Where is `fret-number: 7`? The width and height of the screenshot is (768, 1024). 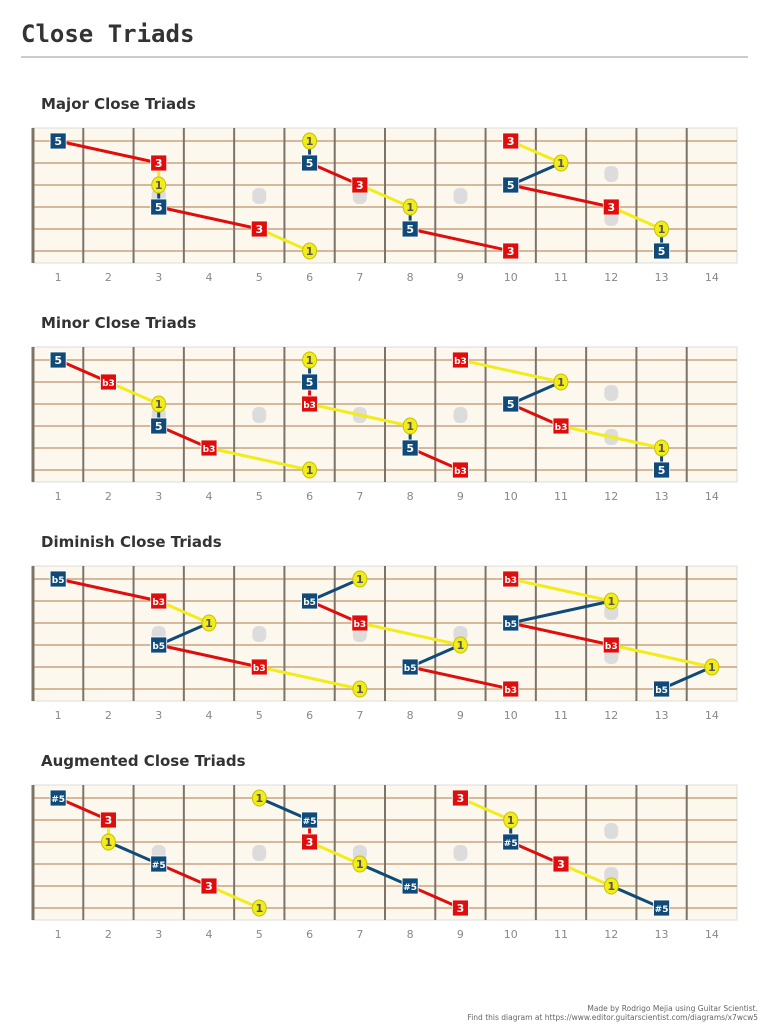
fret-number: 7 is located at coordinates (359, 934).